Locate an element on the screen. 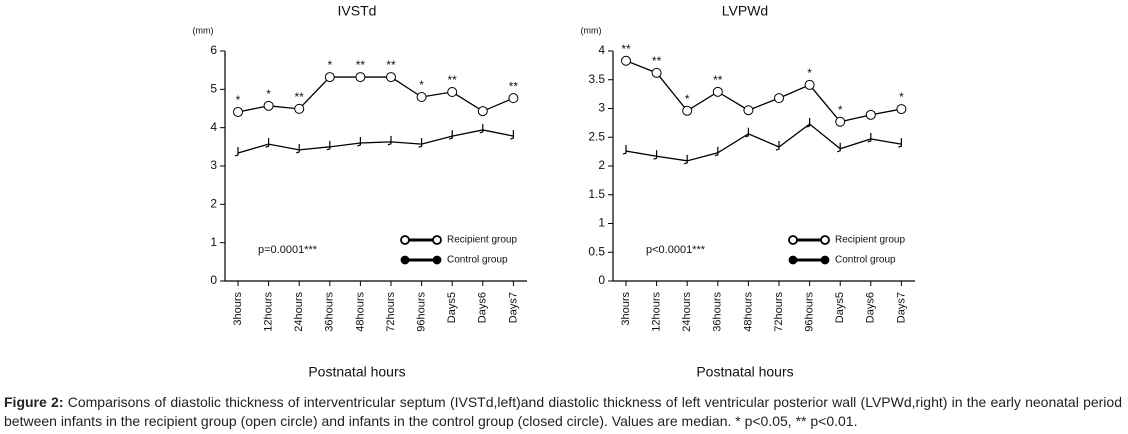  x-tick-label: 72hours is located at coordinates (779, 312).